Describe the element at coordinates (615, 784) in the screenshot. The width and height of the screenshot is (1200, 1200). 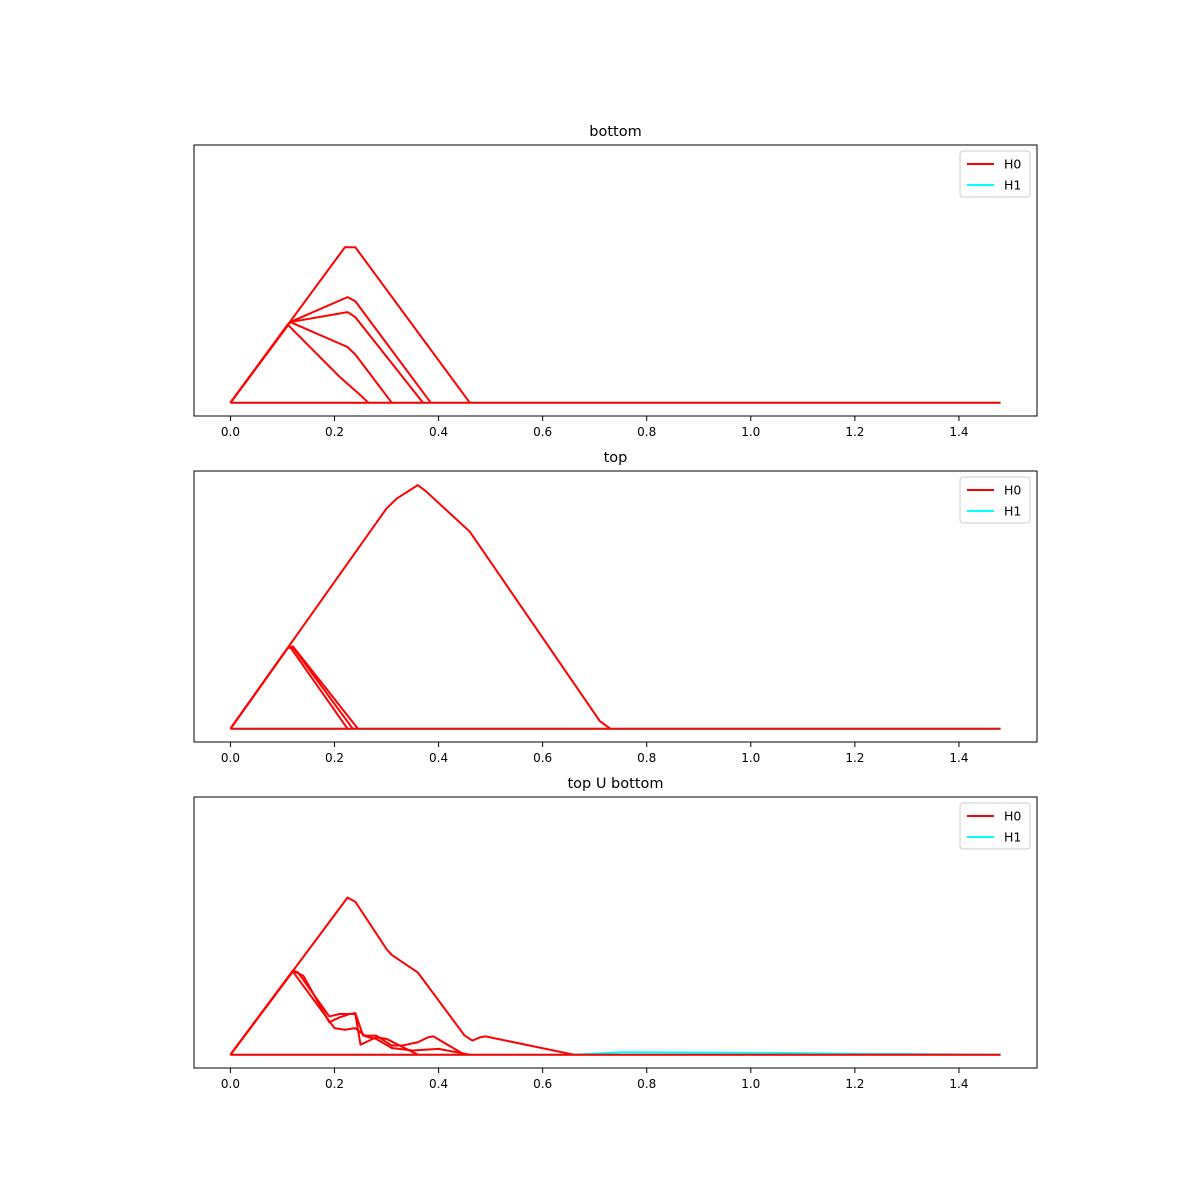
I see `subplot-title: top U bottom` at that location.